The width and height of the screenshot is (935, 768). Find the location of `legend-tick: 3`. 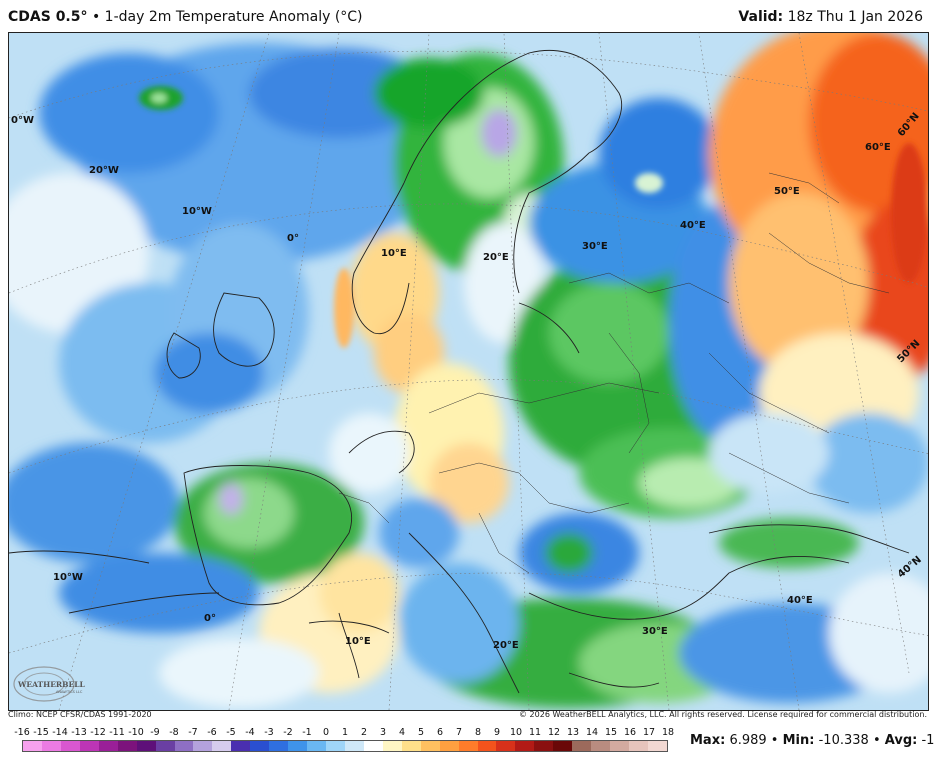

legend-tick: 3 is located at coordinates (383, 732).